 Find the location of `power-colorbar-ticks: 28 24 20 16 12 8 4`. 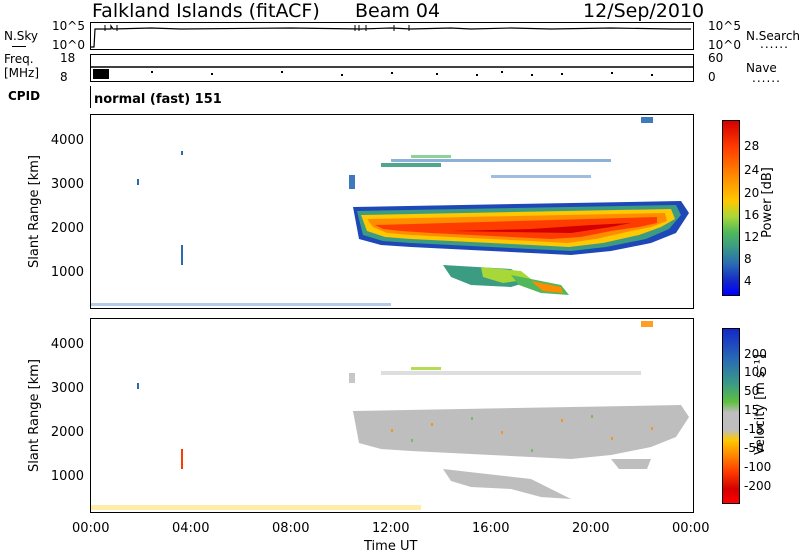

power-colorbar-ticks: 28 24 20 16 12 8 4 is located at coordinates (751, 213).